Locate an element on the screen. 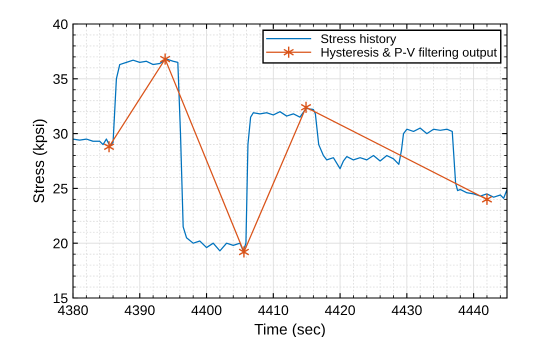 Image resolution: width=560 pixels, height=337 pixels. y-axis-title: Stress (kpsi) is located at coordinates (40, 161).